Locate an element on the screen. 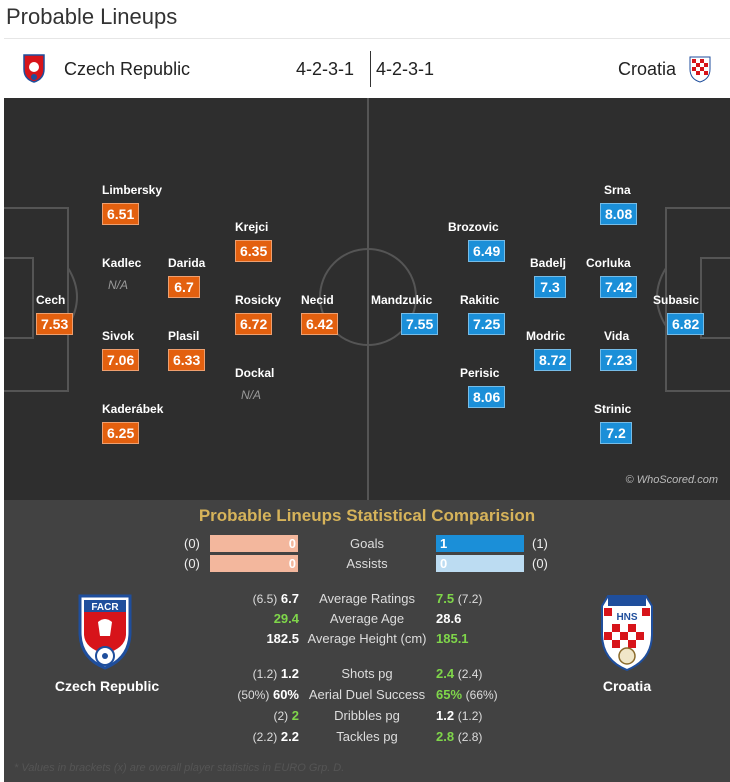 The height and width of the screenshot is (782, 730). player-away-5: Badelj 7.3 is located at coordinates (565, 277).